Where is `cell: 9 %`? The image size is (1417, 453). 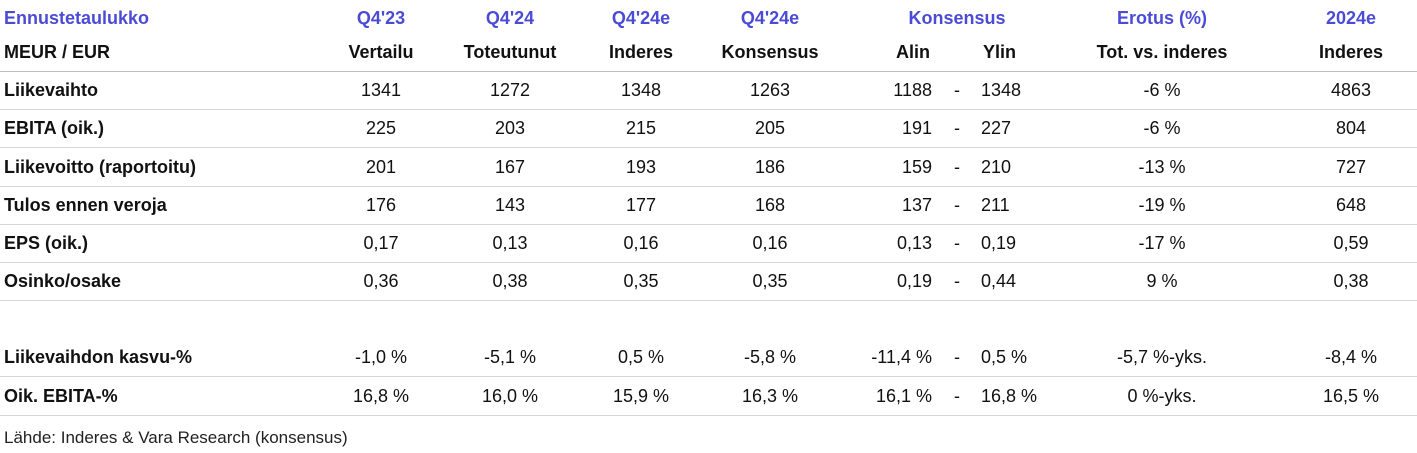 cell: 9 % is located at coordinates (1162, 281).